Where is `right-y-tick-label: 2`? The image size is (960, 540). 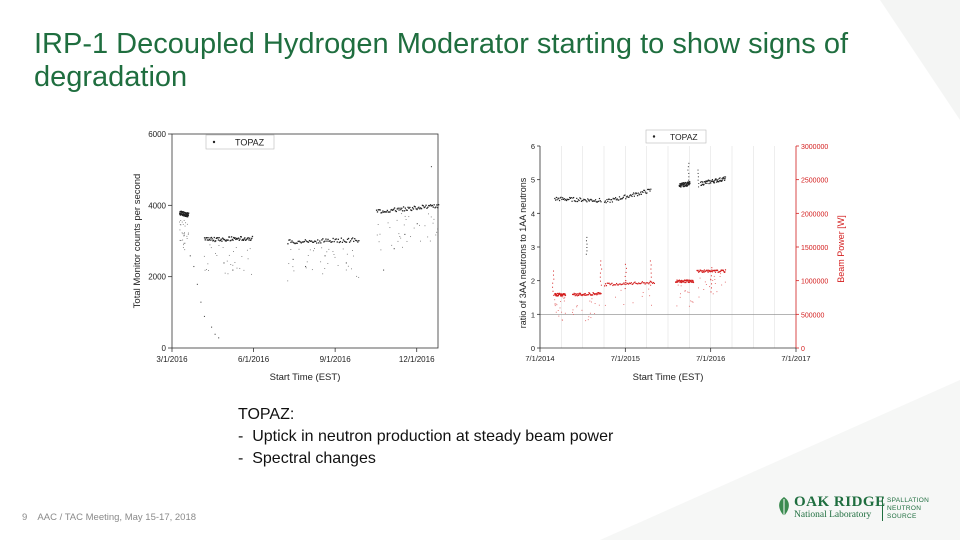
right-y-tick-label: 2 is located at coordinates (533, 281).